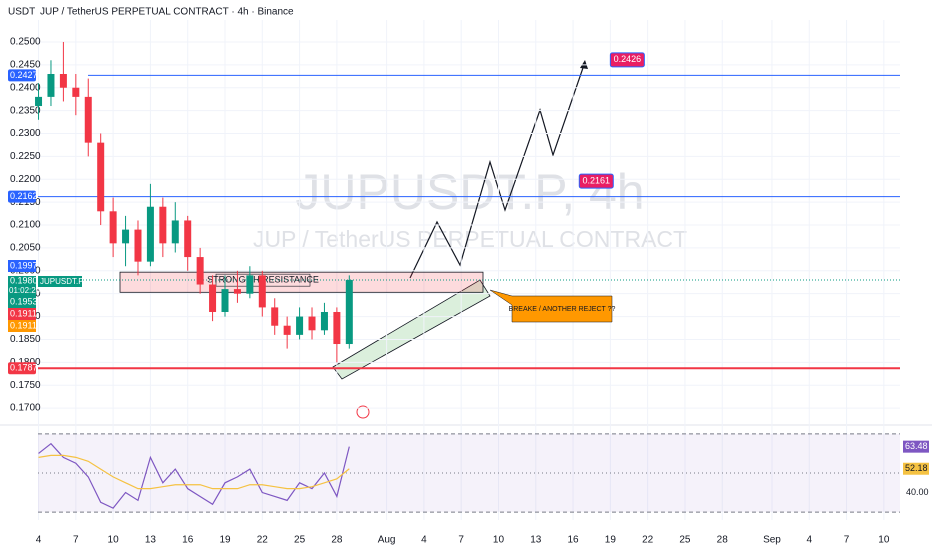 Image resolution: width=932 pixels, height=550 pixels. I want to click on support-channel, so click(411, 329).